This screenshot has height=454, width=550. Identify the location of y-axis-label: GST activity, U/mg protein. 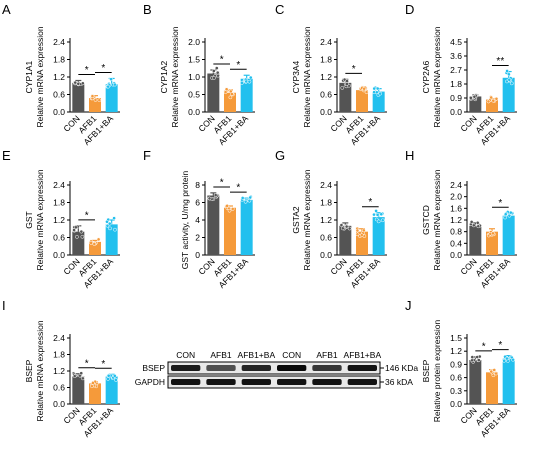
(185, 220).